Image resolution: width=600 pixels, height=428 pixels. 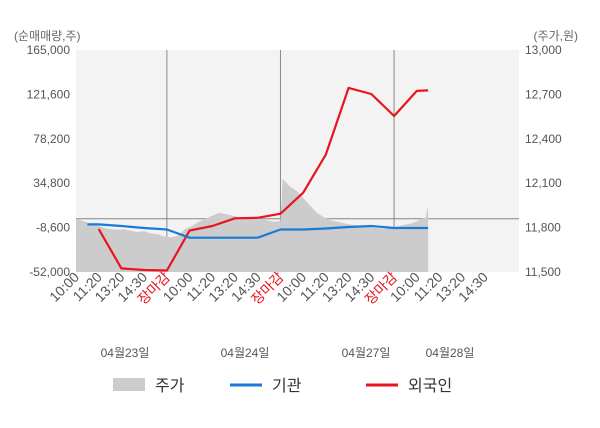 What do you see at coordinates (556, 36) in the screenshot?
I see `right-axis-label: (주가,원)` at bounding box center [556, 36].